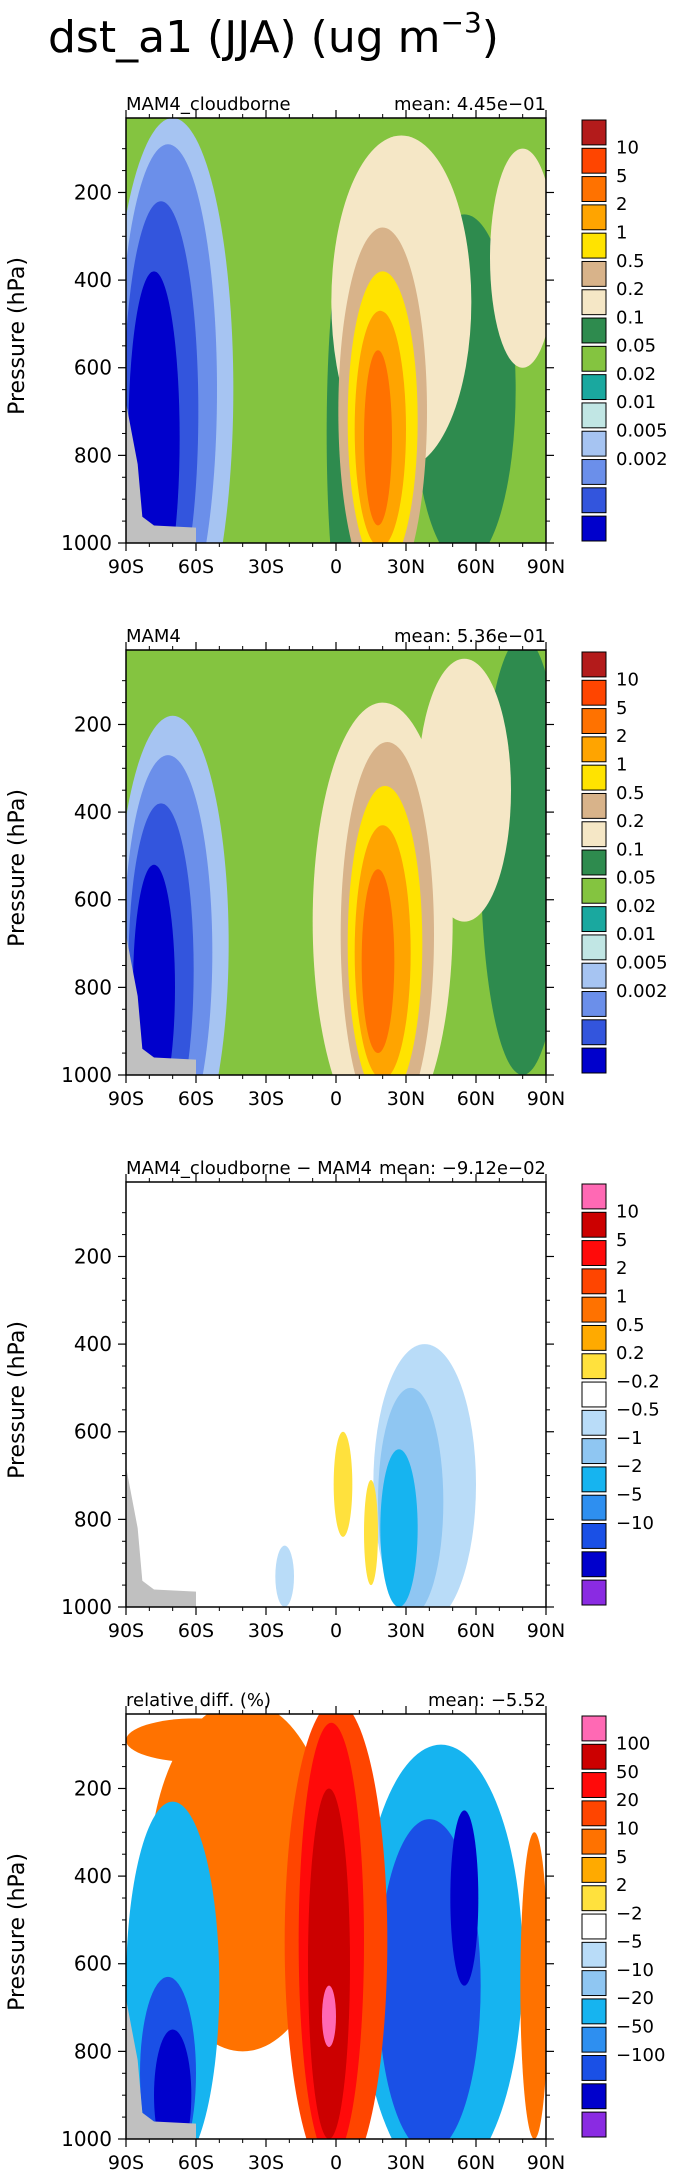 The height and width of the screenshot is (2175, 673). I want to click on field-background, so click(336, 1394).